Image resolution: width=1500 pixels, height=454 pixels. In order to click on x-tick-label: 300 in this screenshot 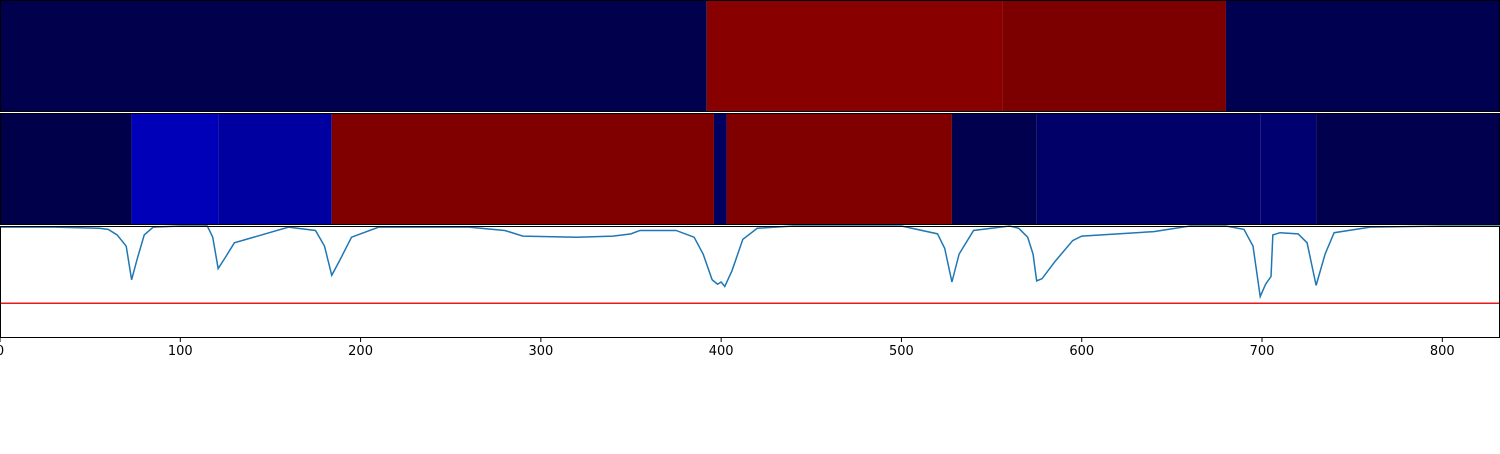, I will do `click(540, 351)`.